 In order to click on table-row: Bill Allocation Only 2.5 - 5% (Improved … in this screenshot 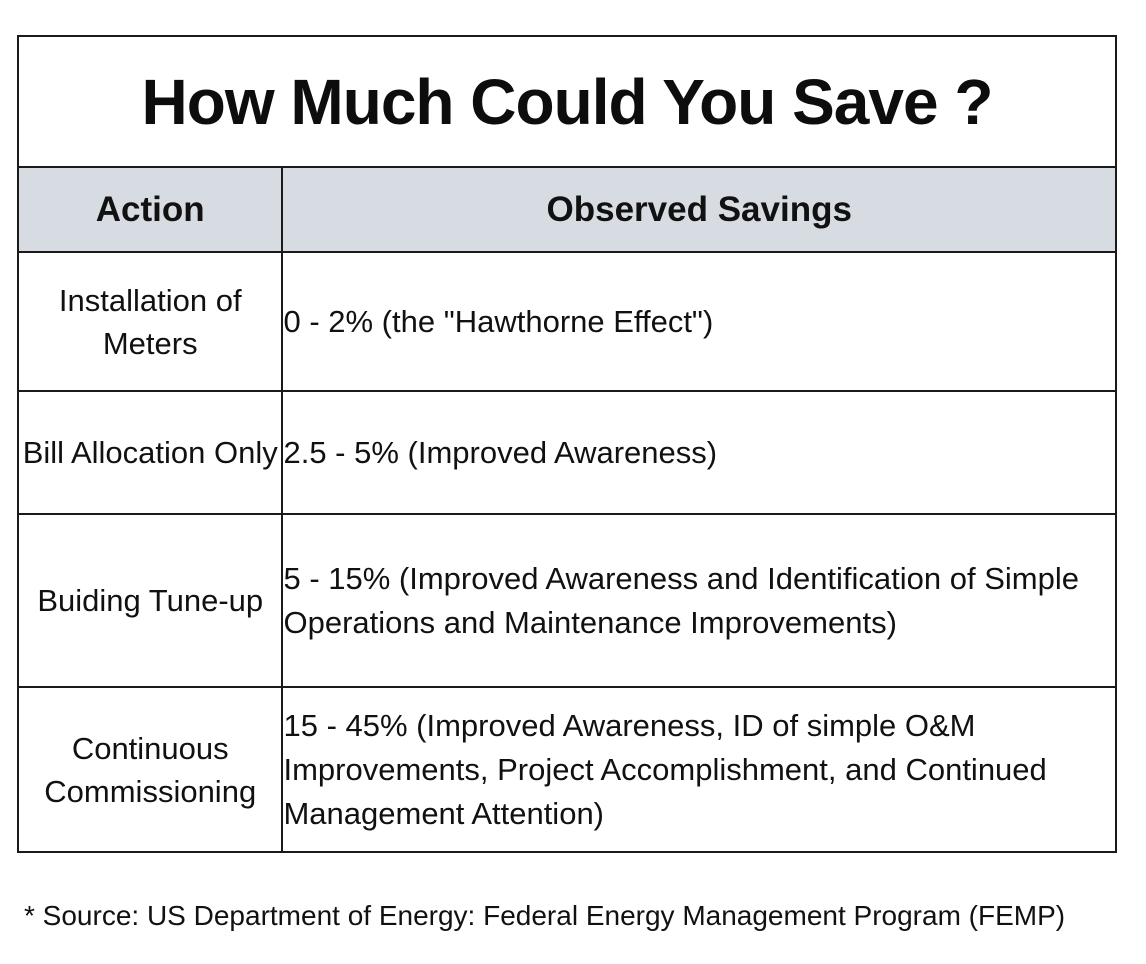, I will do `click(566, 452)`.